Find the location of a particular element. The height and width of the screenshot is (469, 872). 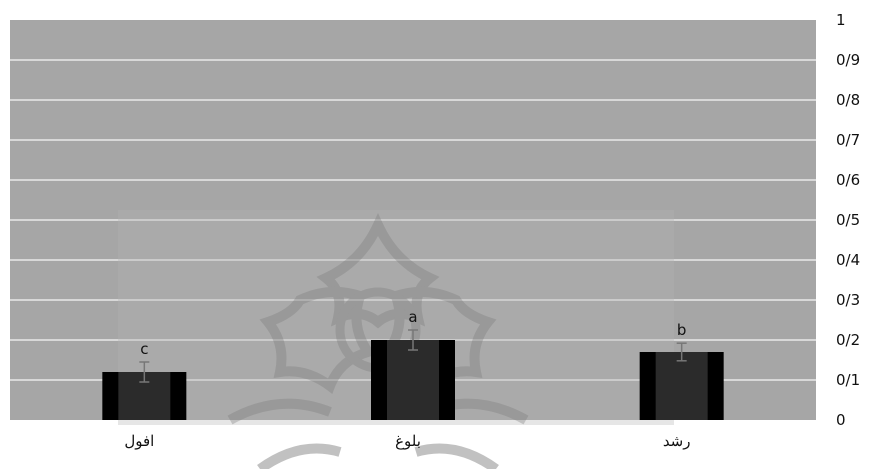

data-label: a is located at coordinates (412, 317).